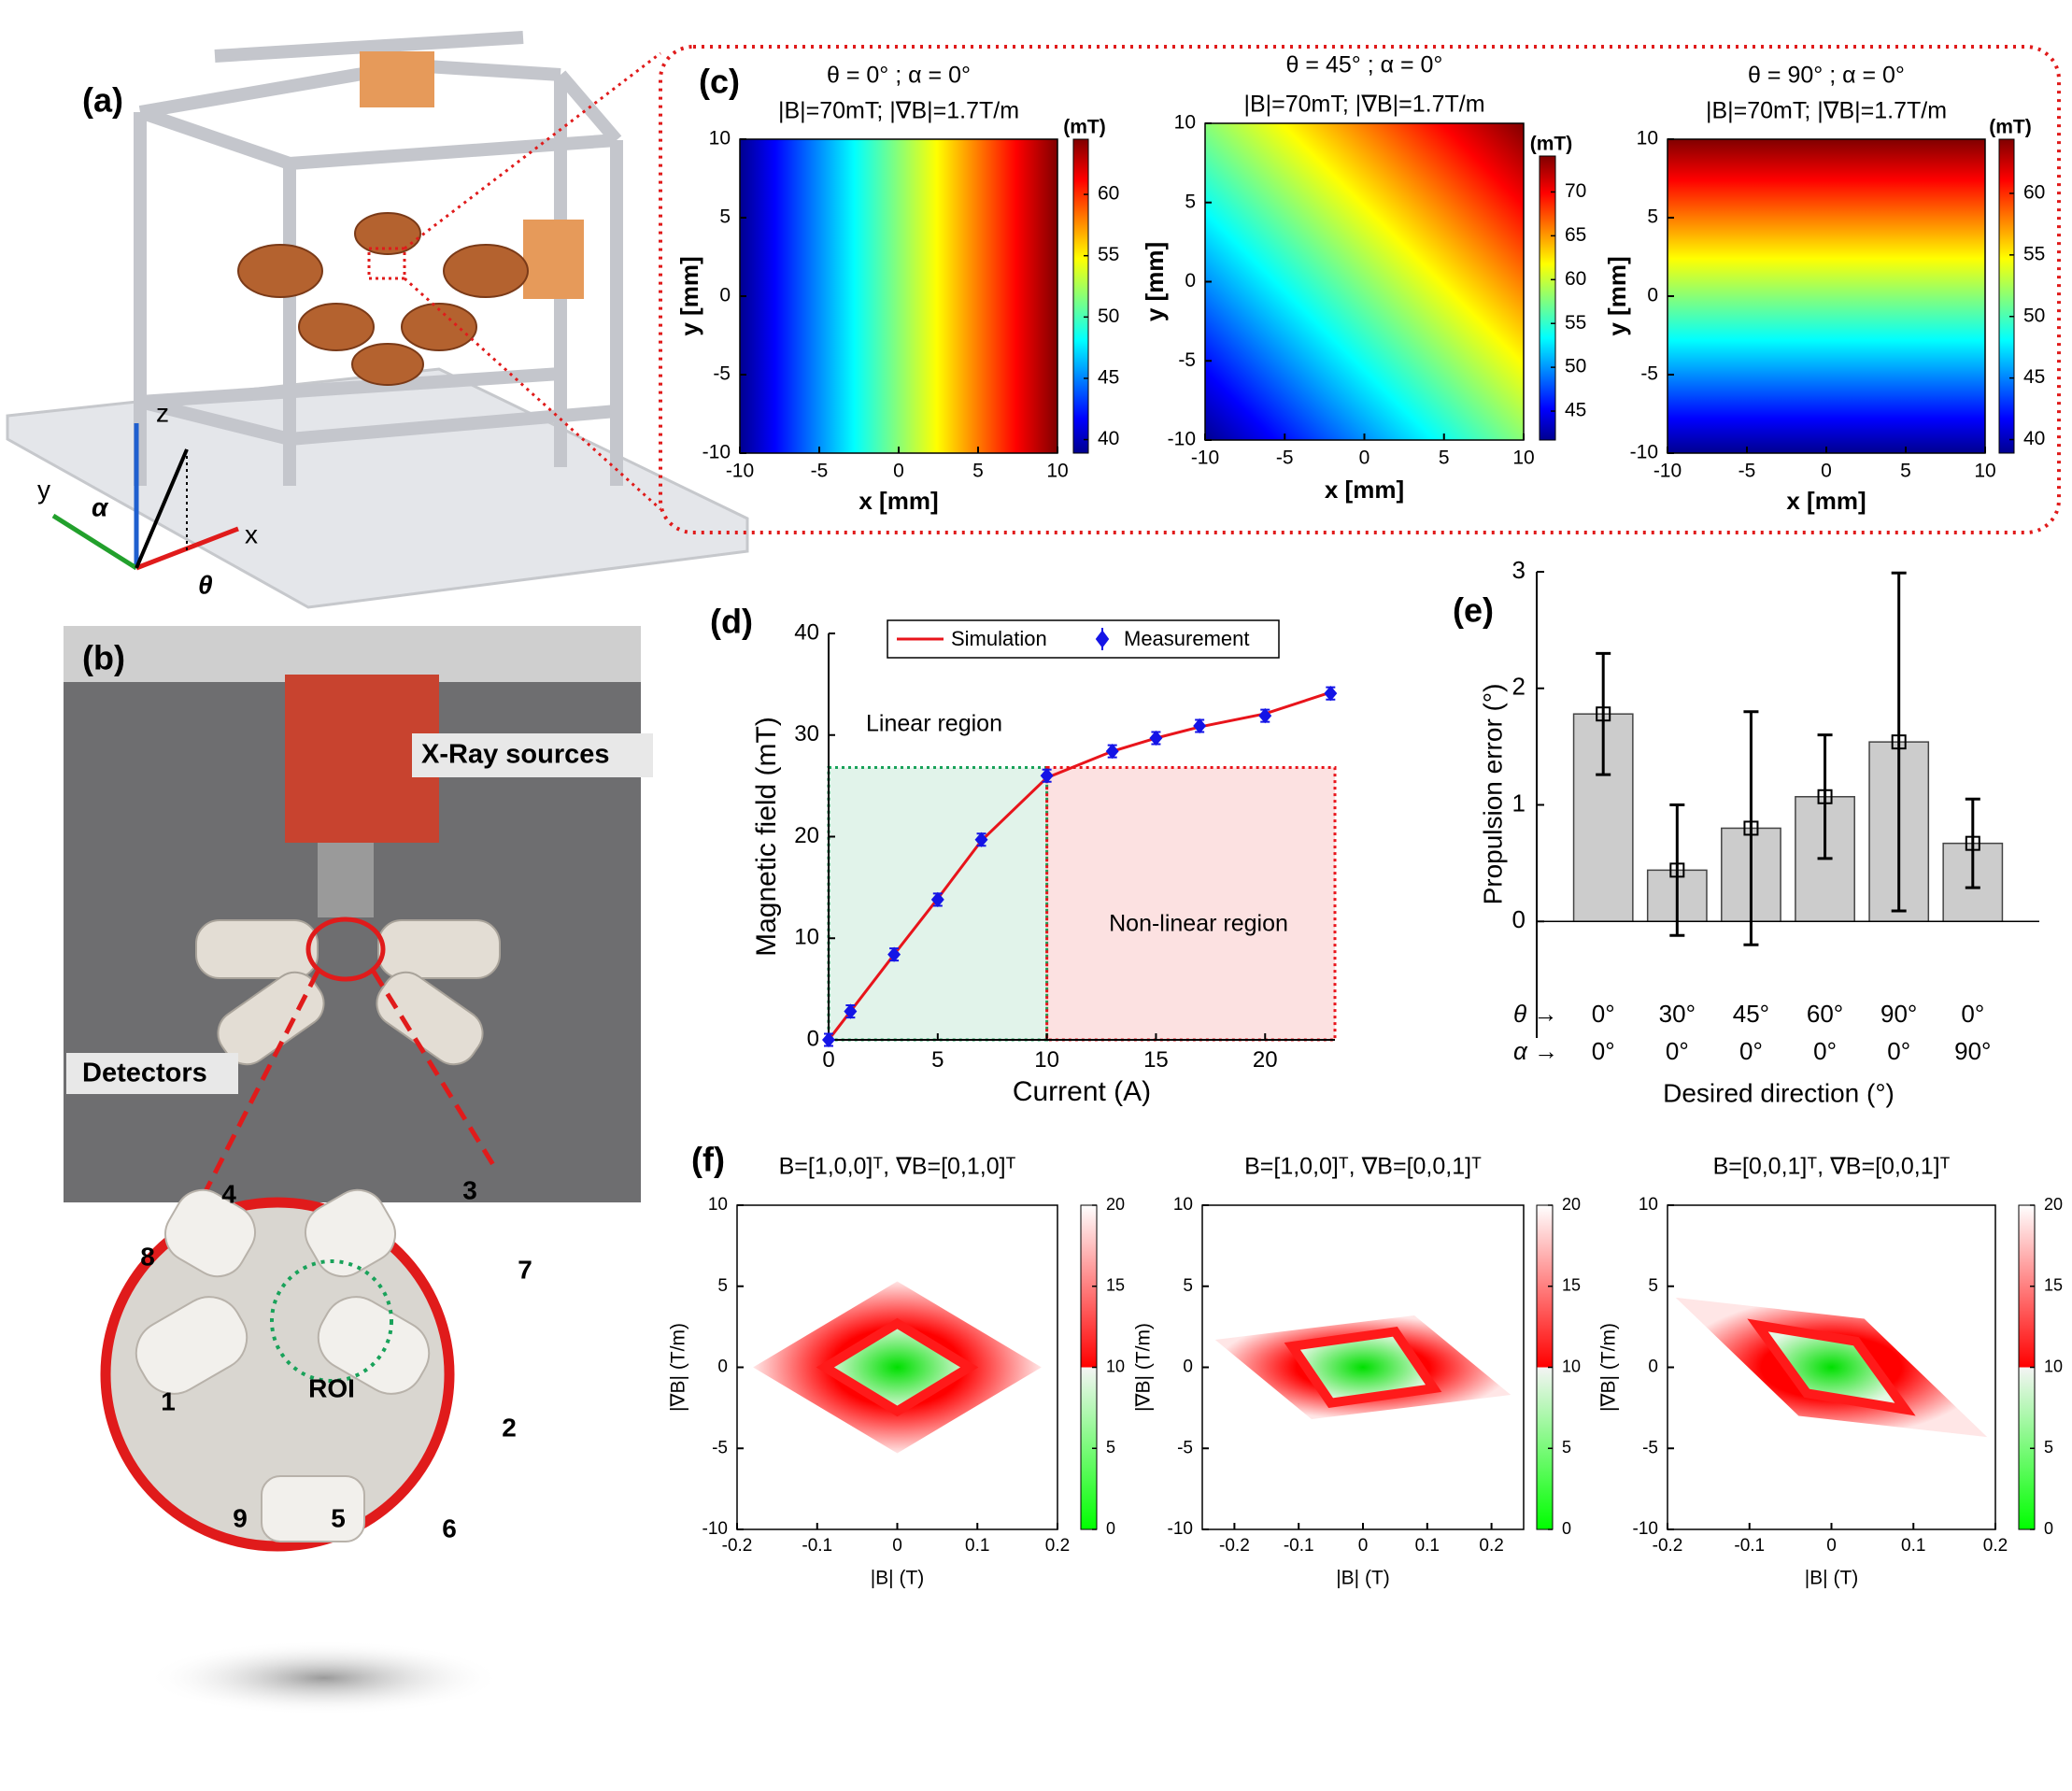 Image resolution: width=2072 pixels, height=1791 pixels. I want to click on x-tick-label: 0.1, so click(977, 1546).